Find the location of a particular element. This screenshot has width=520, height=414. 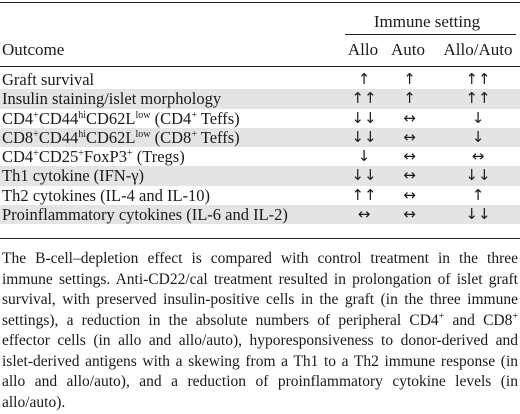

auto-column-heading: Auto is located at coordinates (408, 49).